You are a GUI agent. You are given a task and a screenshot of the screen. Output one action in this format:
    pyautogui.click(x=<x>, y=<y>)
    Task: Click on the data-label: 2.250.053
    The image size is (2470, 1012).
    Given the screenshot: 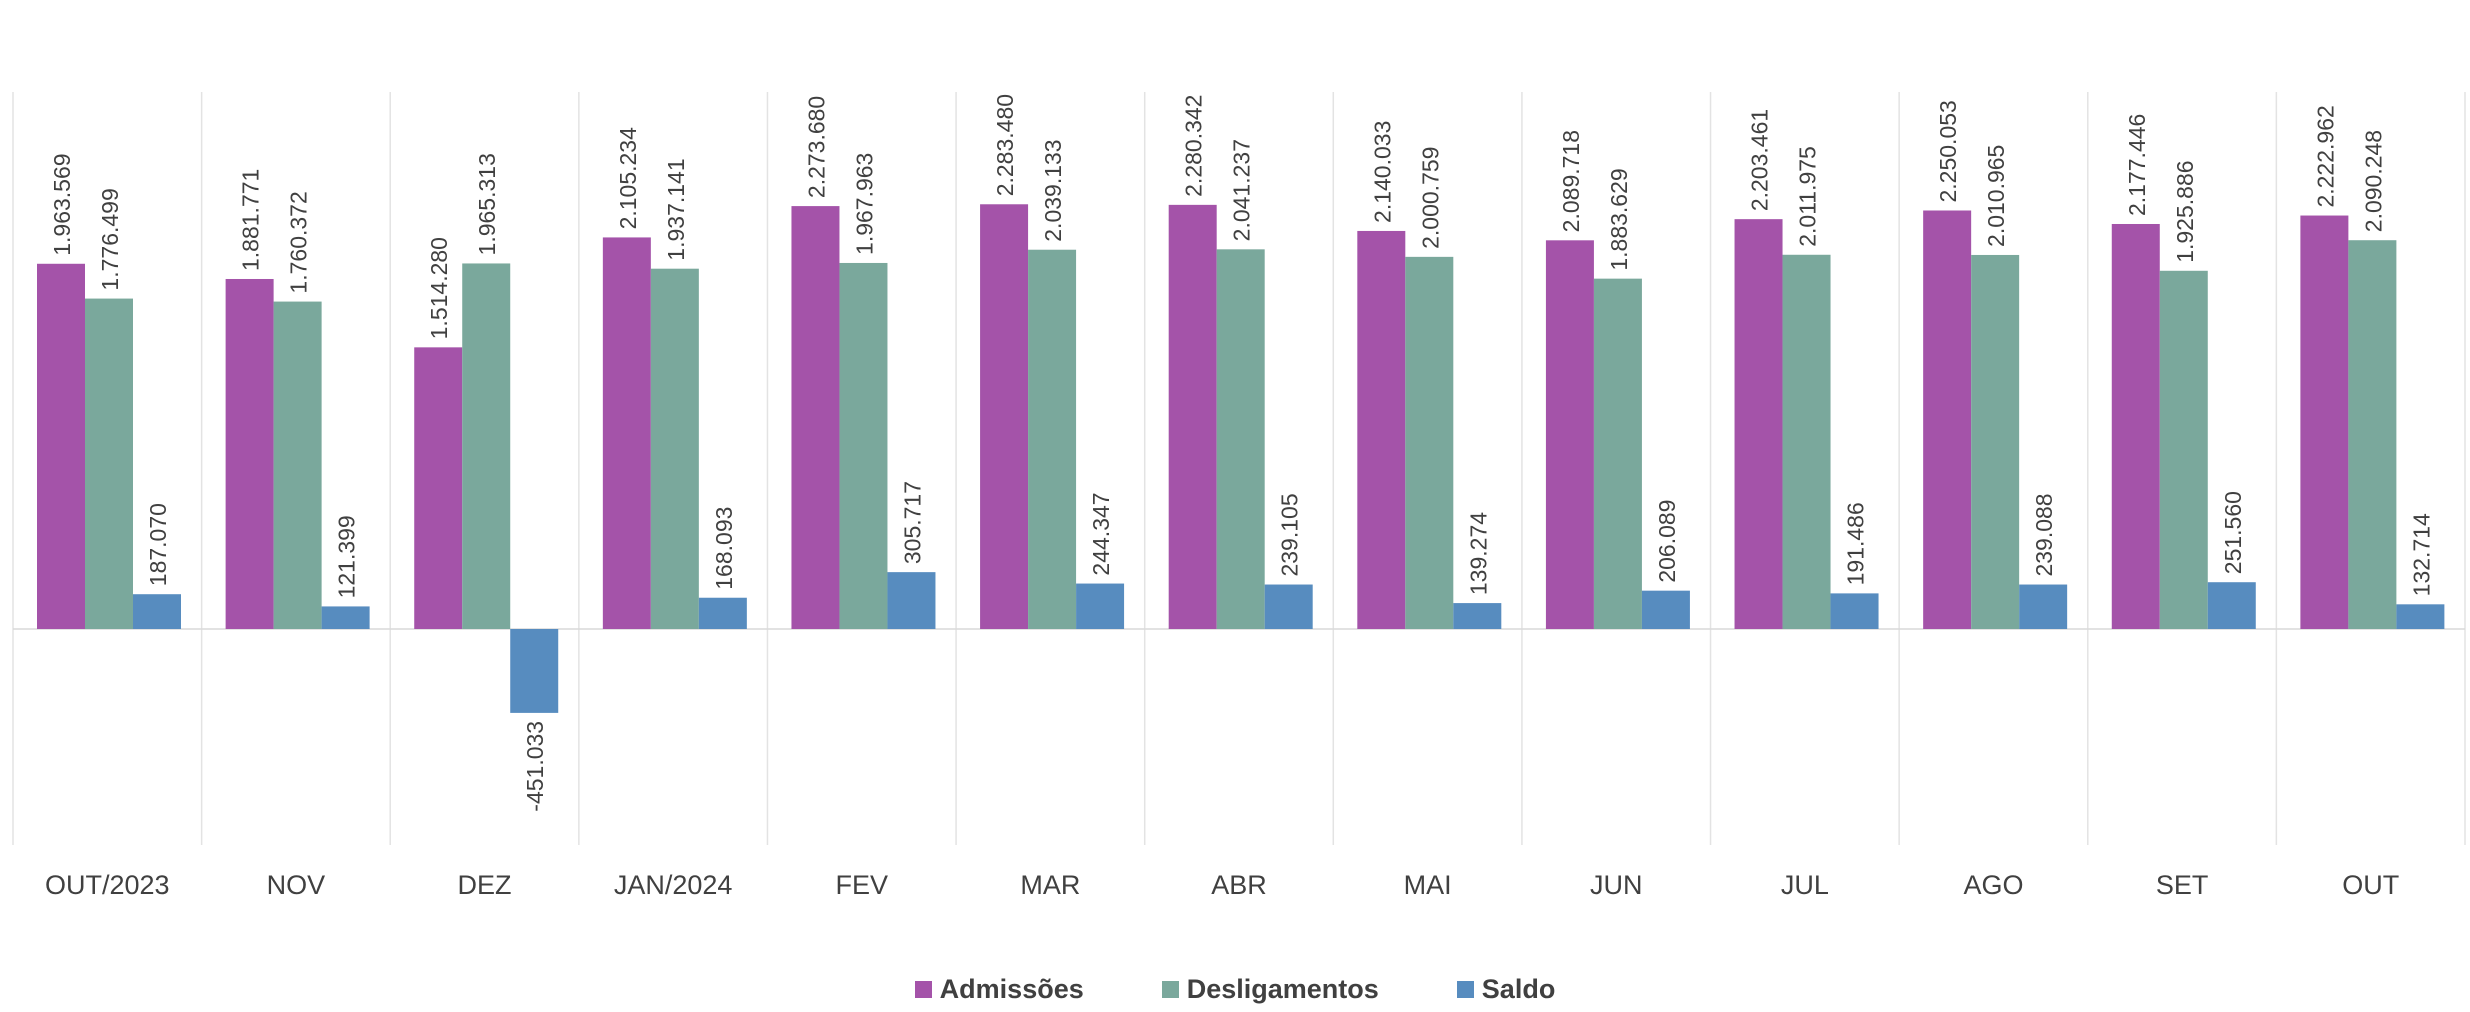 What is the action you would take?
    pyautogui.click(x=1948, y=151)
    